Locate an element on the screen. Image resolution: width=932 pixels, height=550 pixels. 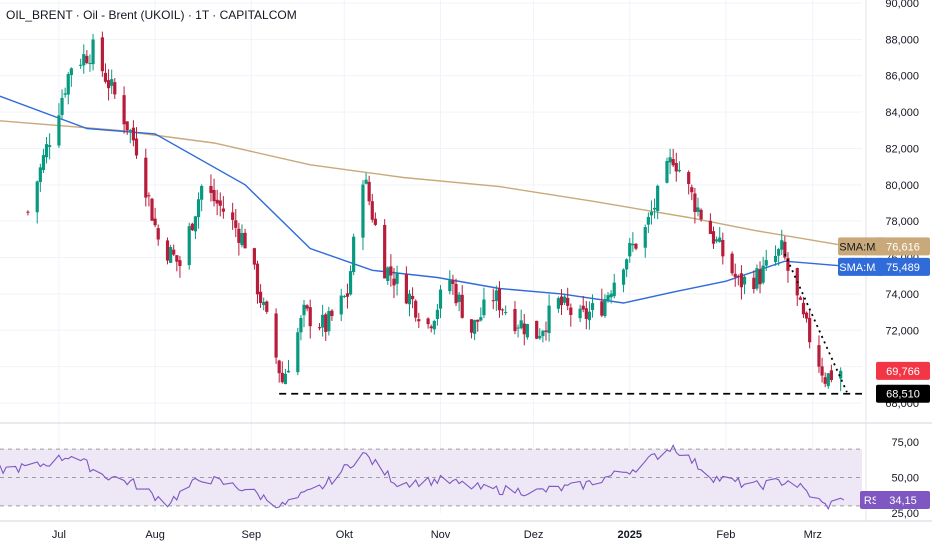
time-tick-label: Dez is located at coordinates (534, 535).